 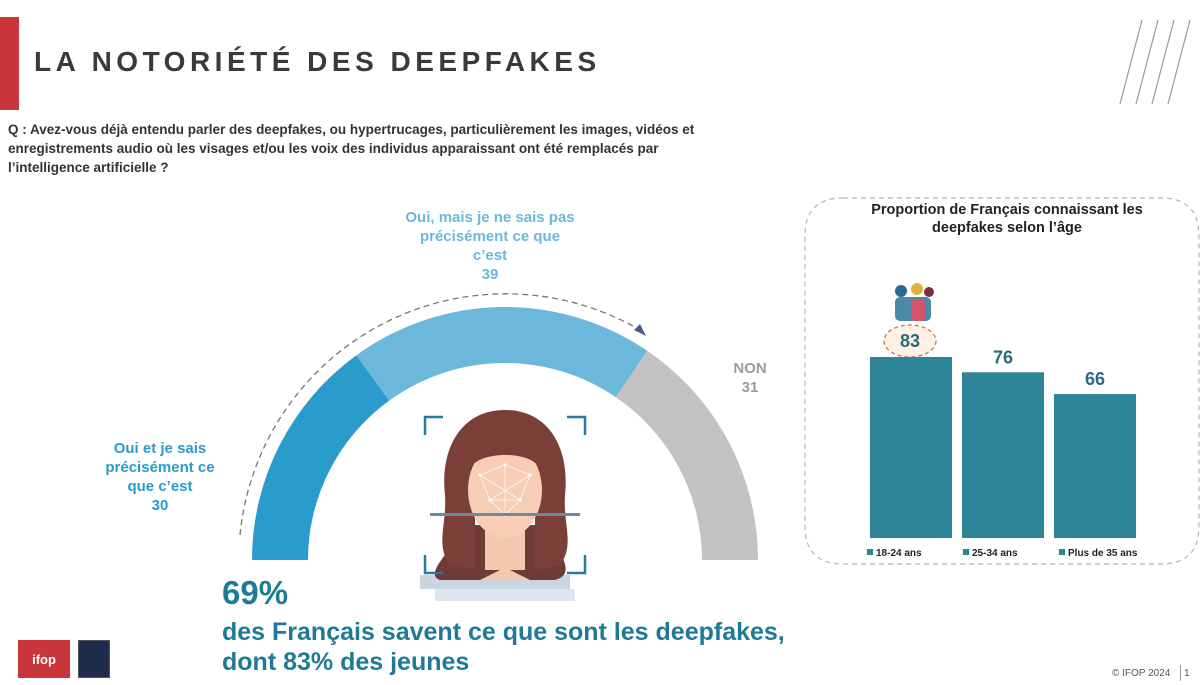 What do you see at coordinates (490, 236) in the screenshot?
I see `label-oui-pas-line2: précisément ce que` at bounding box center [490, 236].